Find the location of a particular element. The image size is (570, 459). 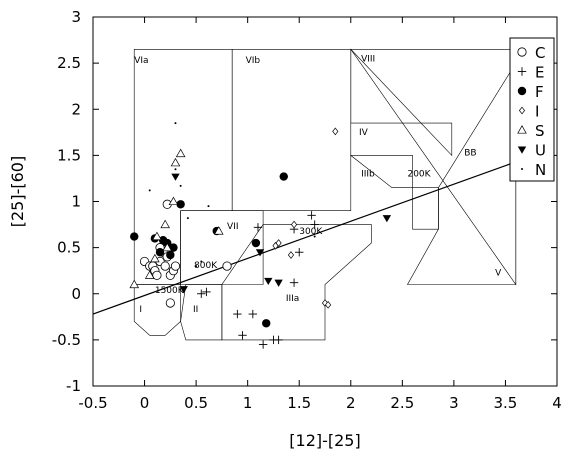

legend-label-f: F is located at coordinates (540, 92).